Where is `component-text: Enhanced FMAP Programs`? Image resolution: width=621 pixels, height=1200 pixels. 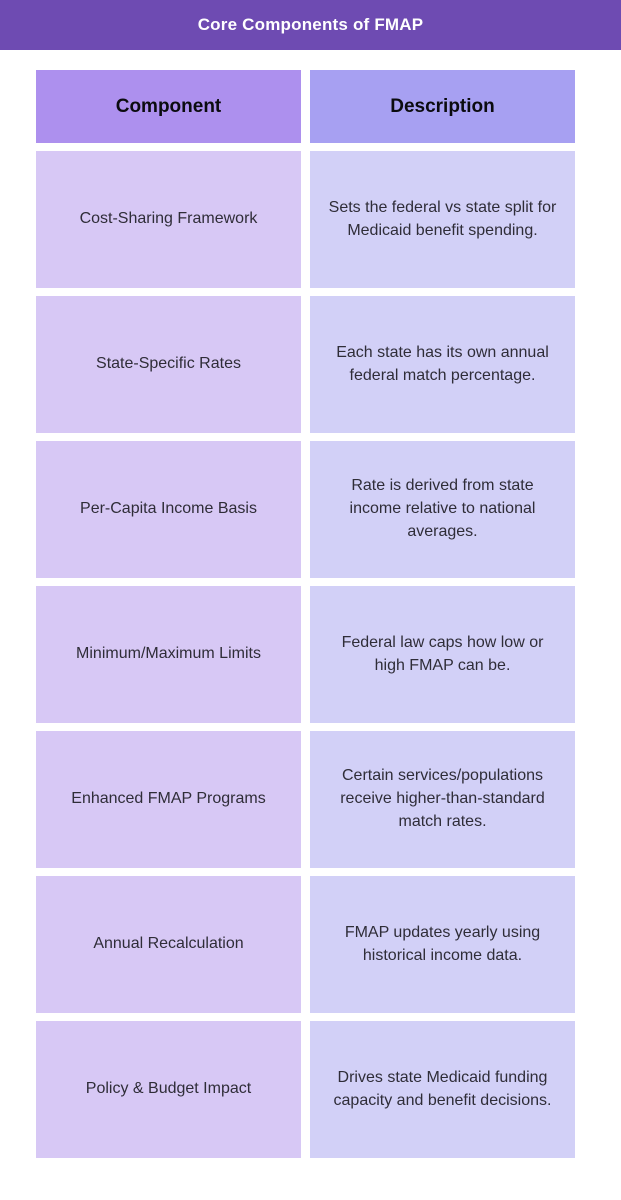
component-text: Enhanced FMAP Programs is located at coordinates (168, 799).